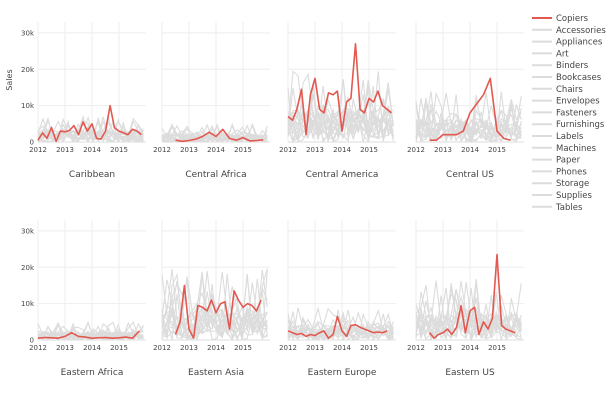 Image resolution: width=612 pixels, height=400 pixels. I want to click on panel-title: Eastern Europe, so click(342, 373).